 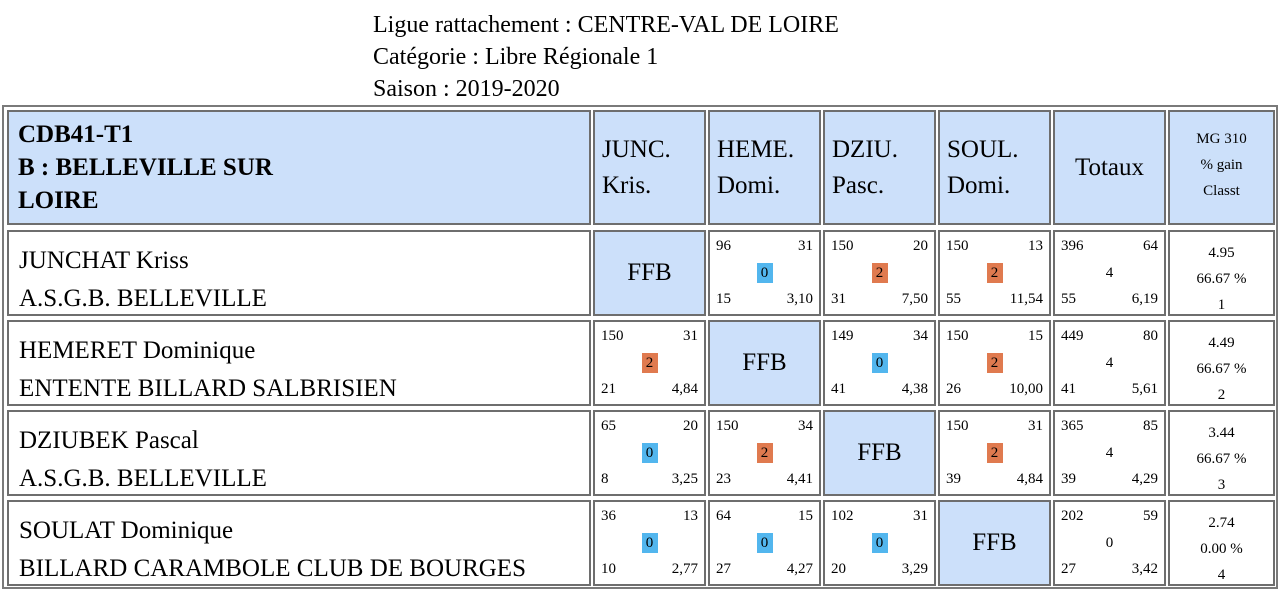 I want to click on totaux-series: 85, so click(x=1150, y=426).